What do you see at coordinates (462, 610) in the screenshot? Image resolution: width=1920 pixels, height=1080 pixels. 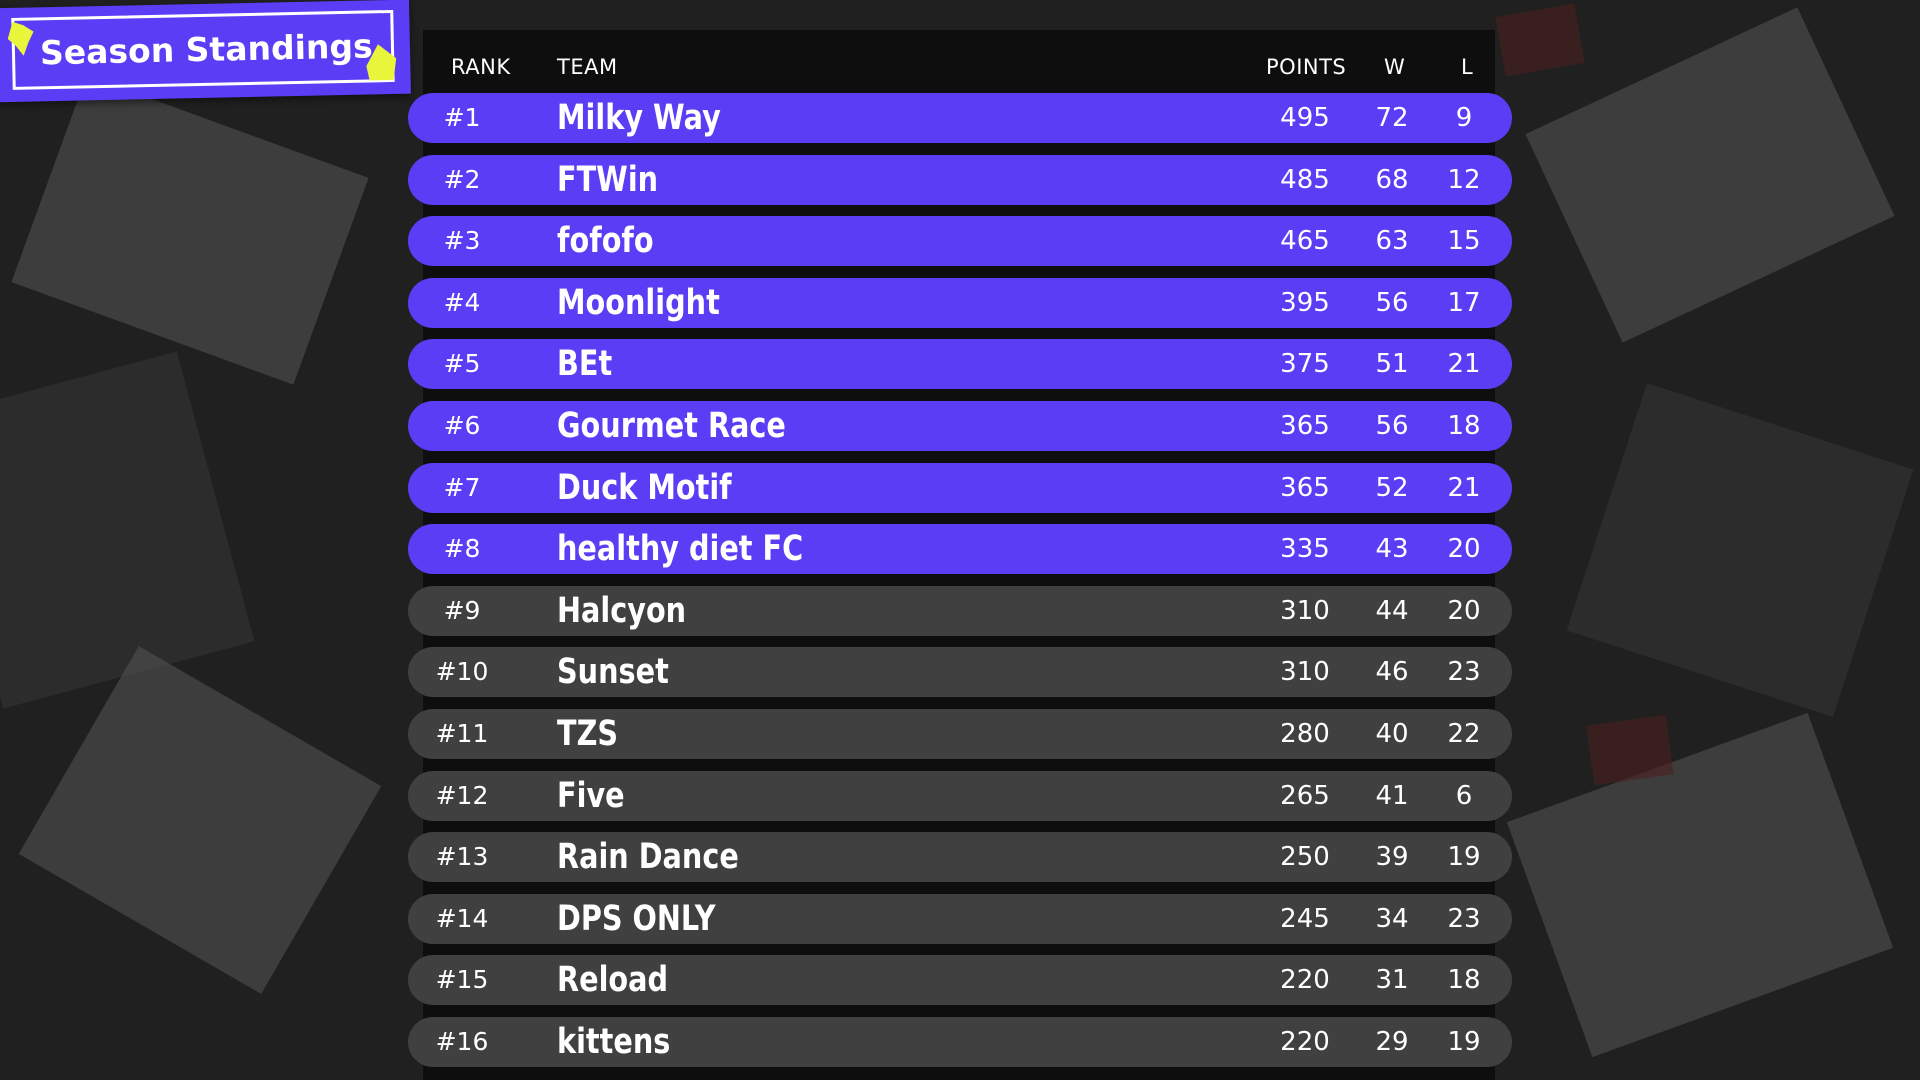 I see `rank-cell: #9` at bounding box center [462, 610].